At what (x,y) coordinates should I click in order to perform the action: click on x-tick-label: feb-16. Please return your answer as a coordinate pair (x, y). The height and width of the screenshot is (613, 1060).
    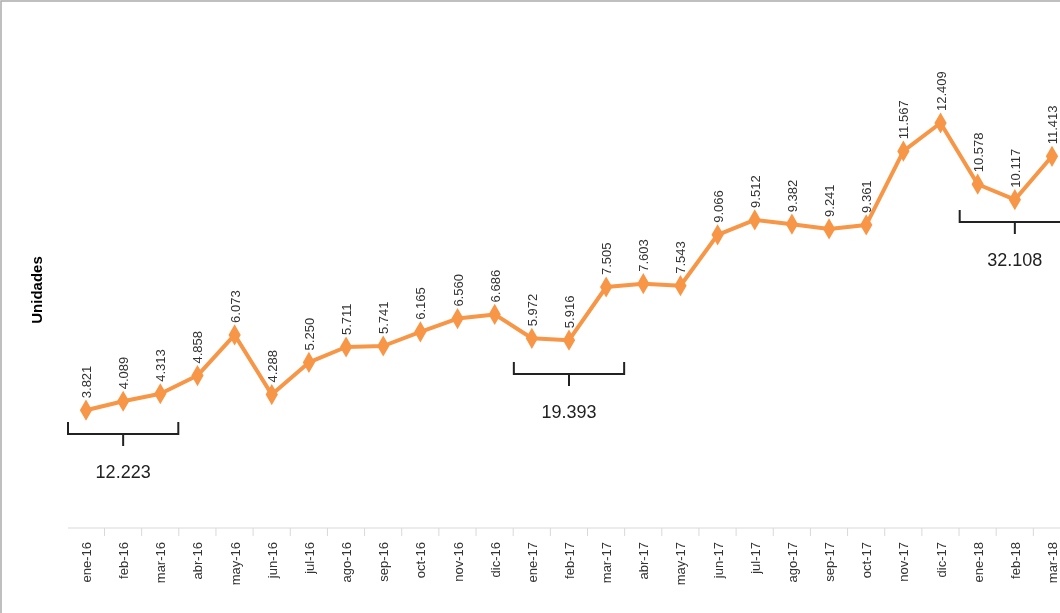
    Looking at the image, I should click on (124, 560).